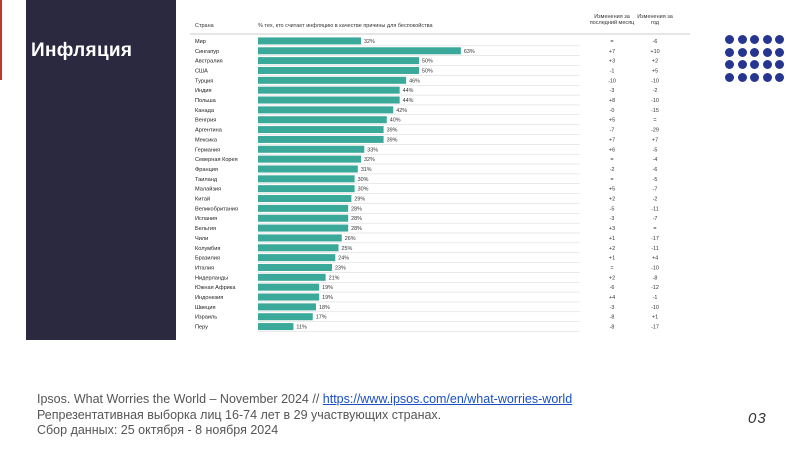  I want to click on value-label: 24%, so click(343, 259).